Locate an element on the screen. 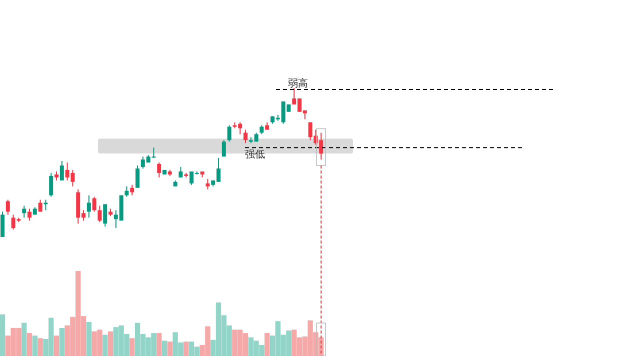 Image resolution: width=633 pixels, height=356 pixels. ref-line-label: 强低 is located at coordinates (255, 155).